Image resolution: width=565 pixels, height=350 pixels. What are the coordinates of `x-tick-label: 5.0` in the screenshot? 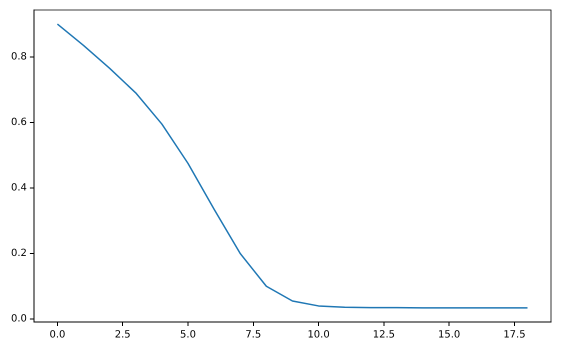 It's located at (188, 335).